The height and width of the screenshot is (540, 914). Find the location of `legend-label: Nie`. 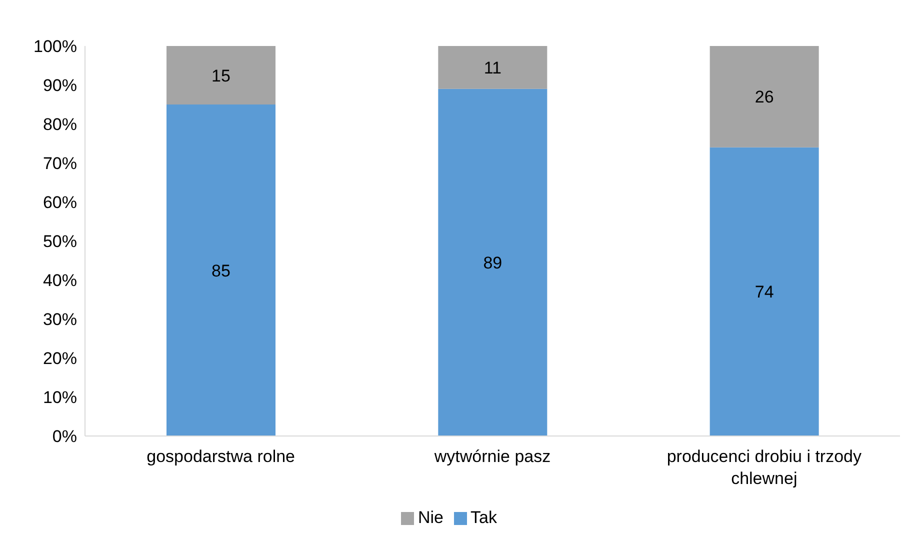

legend-label: Nie is located at coordinates (431, 517).